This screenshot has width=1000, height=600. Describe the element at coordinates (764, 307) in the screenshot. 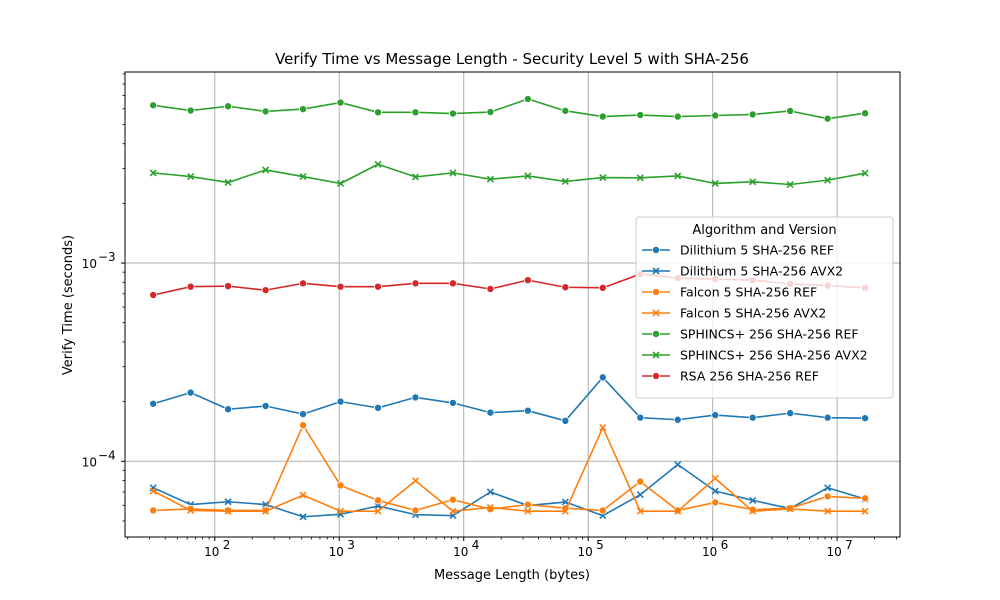

I see `legend-box` at that location.